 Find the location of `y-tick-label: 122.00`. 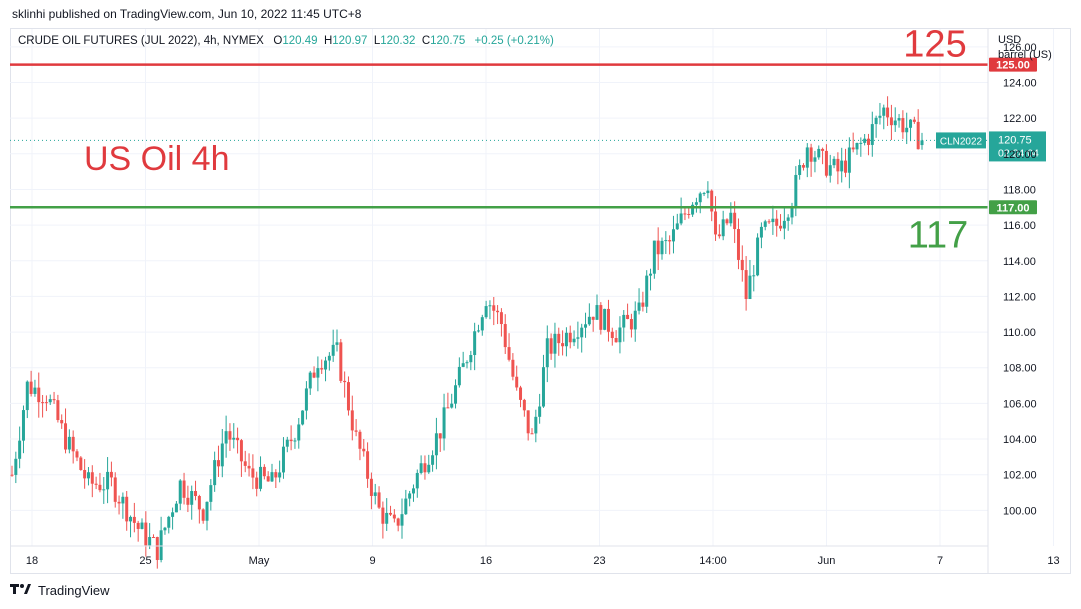

y-tick-label: 122.00 is located at coordinates (1020, 119).